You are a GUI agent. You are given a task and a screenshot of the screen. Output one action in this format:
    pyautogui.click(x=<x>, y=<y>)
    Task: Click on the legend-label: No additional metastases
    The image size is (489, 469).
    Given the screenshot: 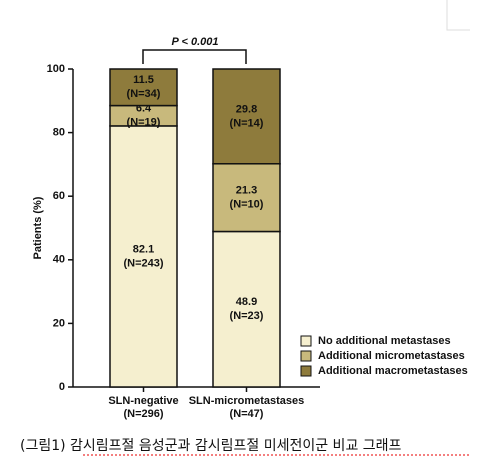 What is the action you would take?
    pyautogui.click(x=384, y=341)
    